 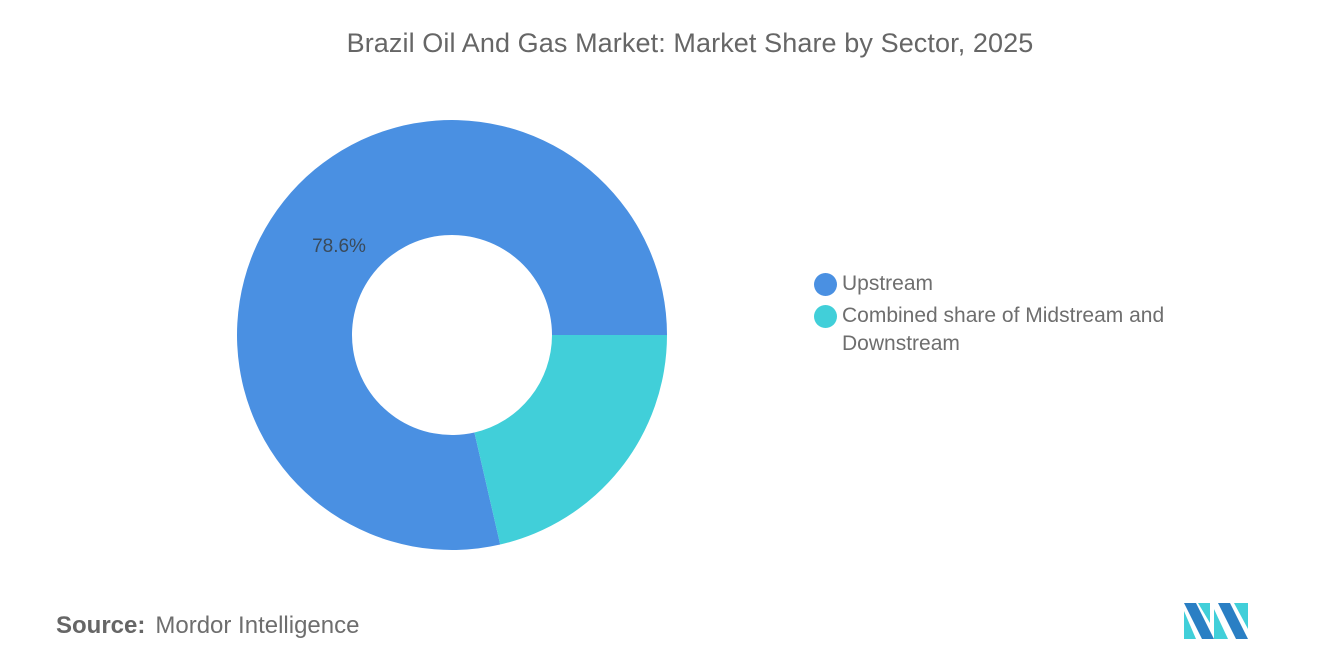 What do you see at coordinates (825, 284) in the screenshot?
I see `legend-swatch-upstream-icon` at bounding box center [825, 284].